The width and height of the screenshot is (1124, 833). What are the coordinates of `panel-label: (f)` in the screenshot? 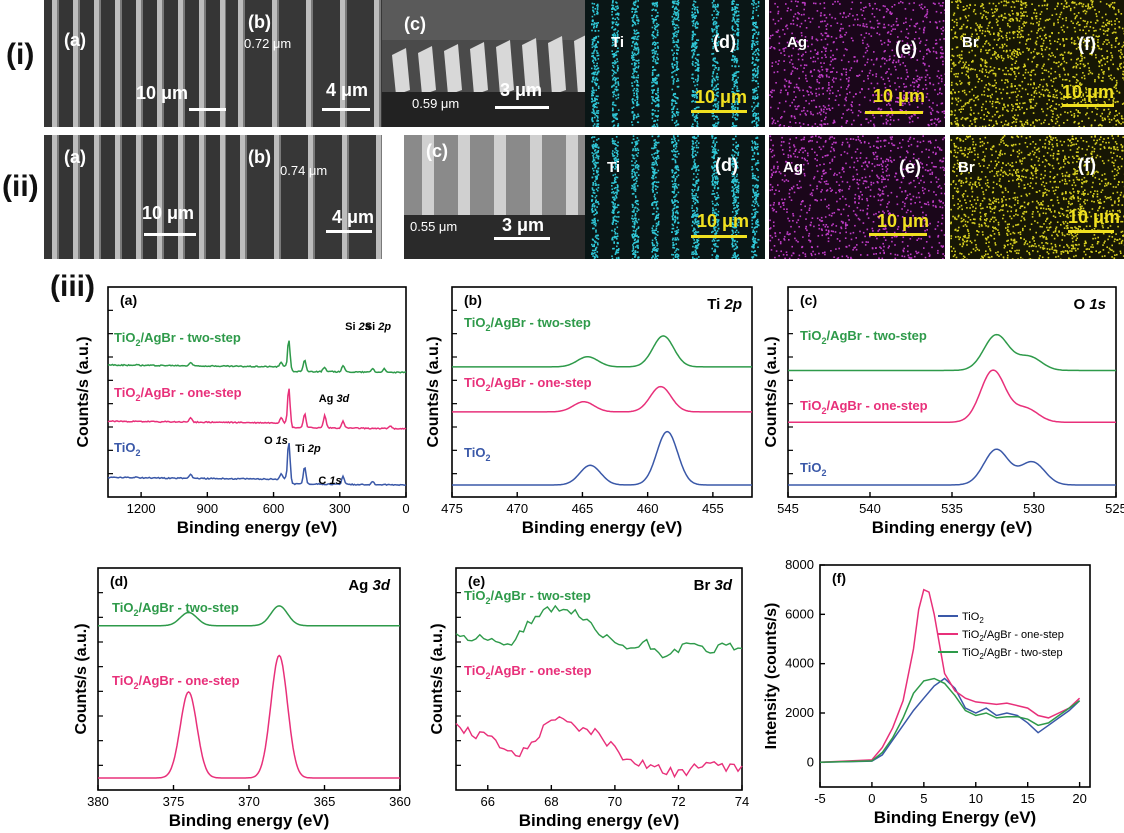 It's located at (1087, 44).